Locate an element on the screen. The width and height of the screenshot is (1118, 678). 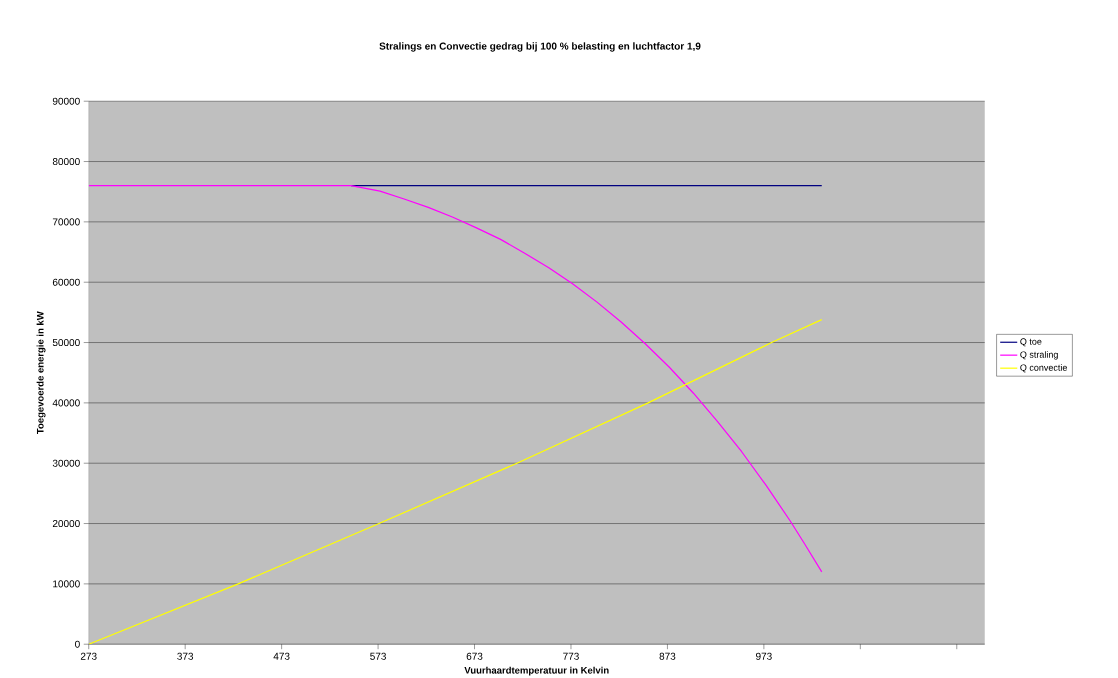
chart-title: Stralings en Convectie gedrag bij 100 % belasting en luchtfactor 1,9 is located at coordinates (540, 47).